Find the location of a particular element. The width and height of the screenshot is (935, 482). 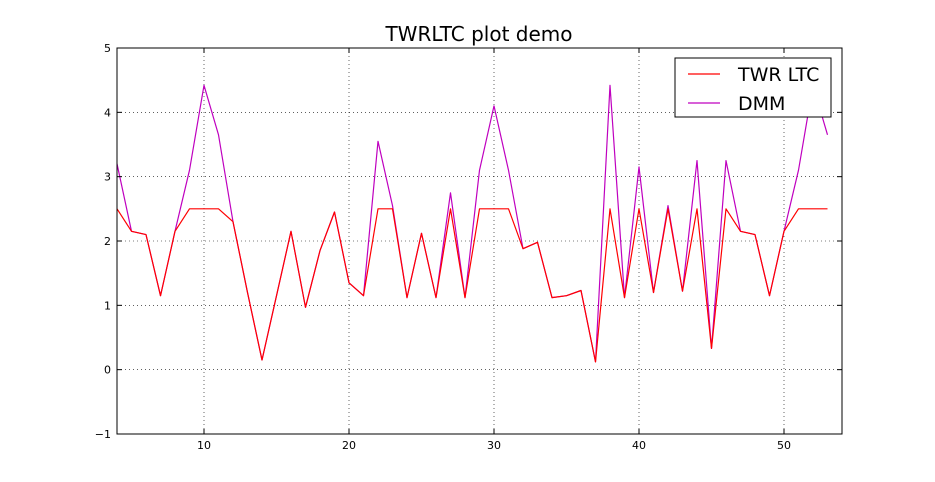

chart-title: TWRLTC plot demo is located at coordinates (478, 34).